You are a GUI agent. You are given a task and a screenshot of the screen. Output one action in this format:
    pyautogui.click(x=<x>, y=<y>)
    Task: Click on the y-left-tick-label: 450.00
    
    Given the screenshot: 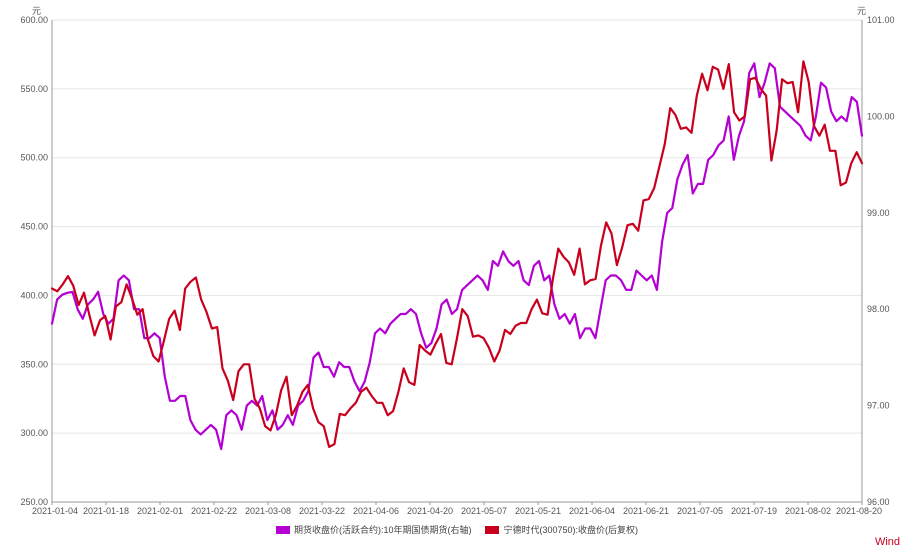 What is the action you would take?
    pyautogui.click(x=34, y=227)
    